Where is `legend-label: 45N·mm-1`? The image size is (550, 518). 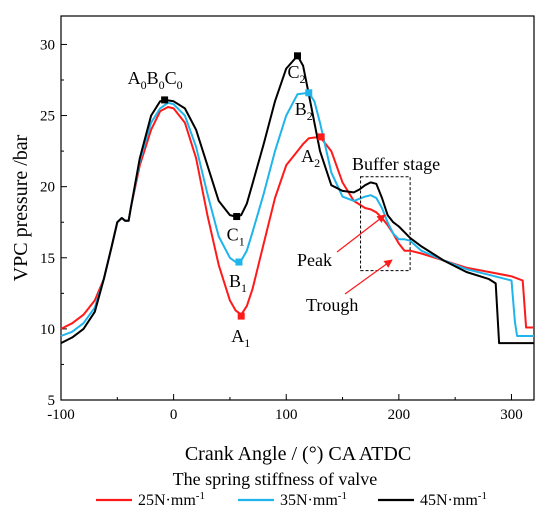 legend-label: 45N·mm-1 is located at coordinates (453, 499).